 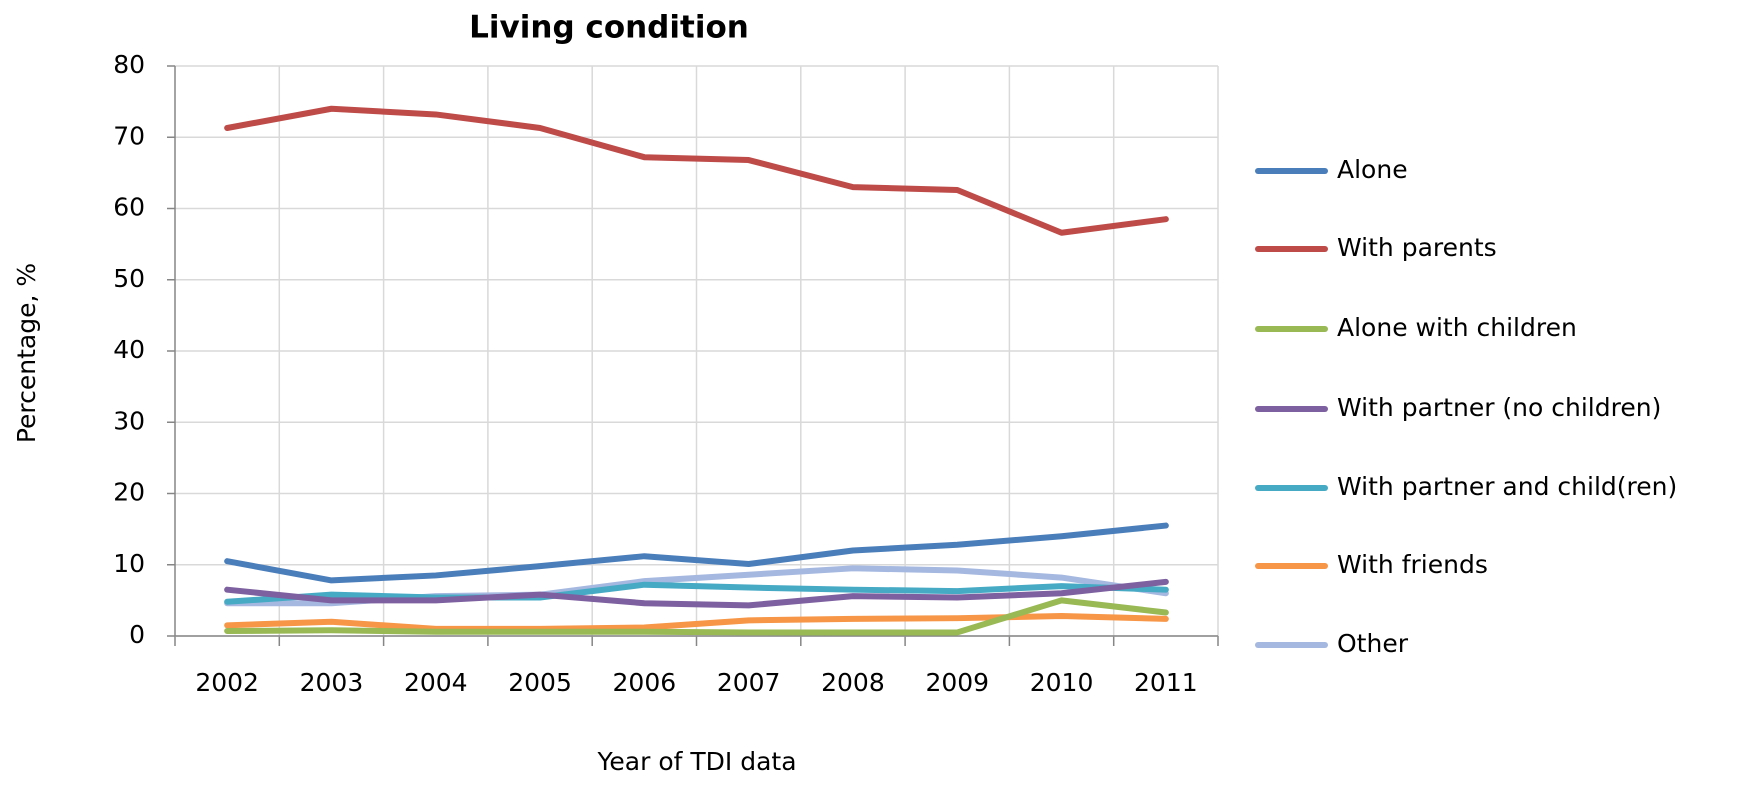 What do you see at coordinates (1373, 643) in the screenshot?
I see `legend-label: Other` at bounding box center [1373, 643].